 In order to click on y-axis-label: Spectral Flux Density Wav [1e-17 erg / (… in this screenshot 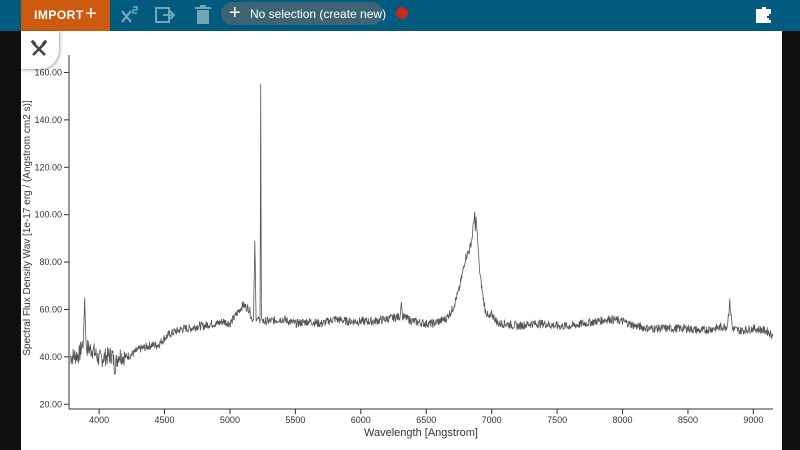, I will do `click(27, 227)`.